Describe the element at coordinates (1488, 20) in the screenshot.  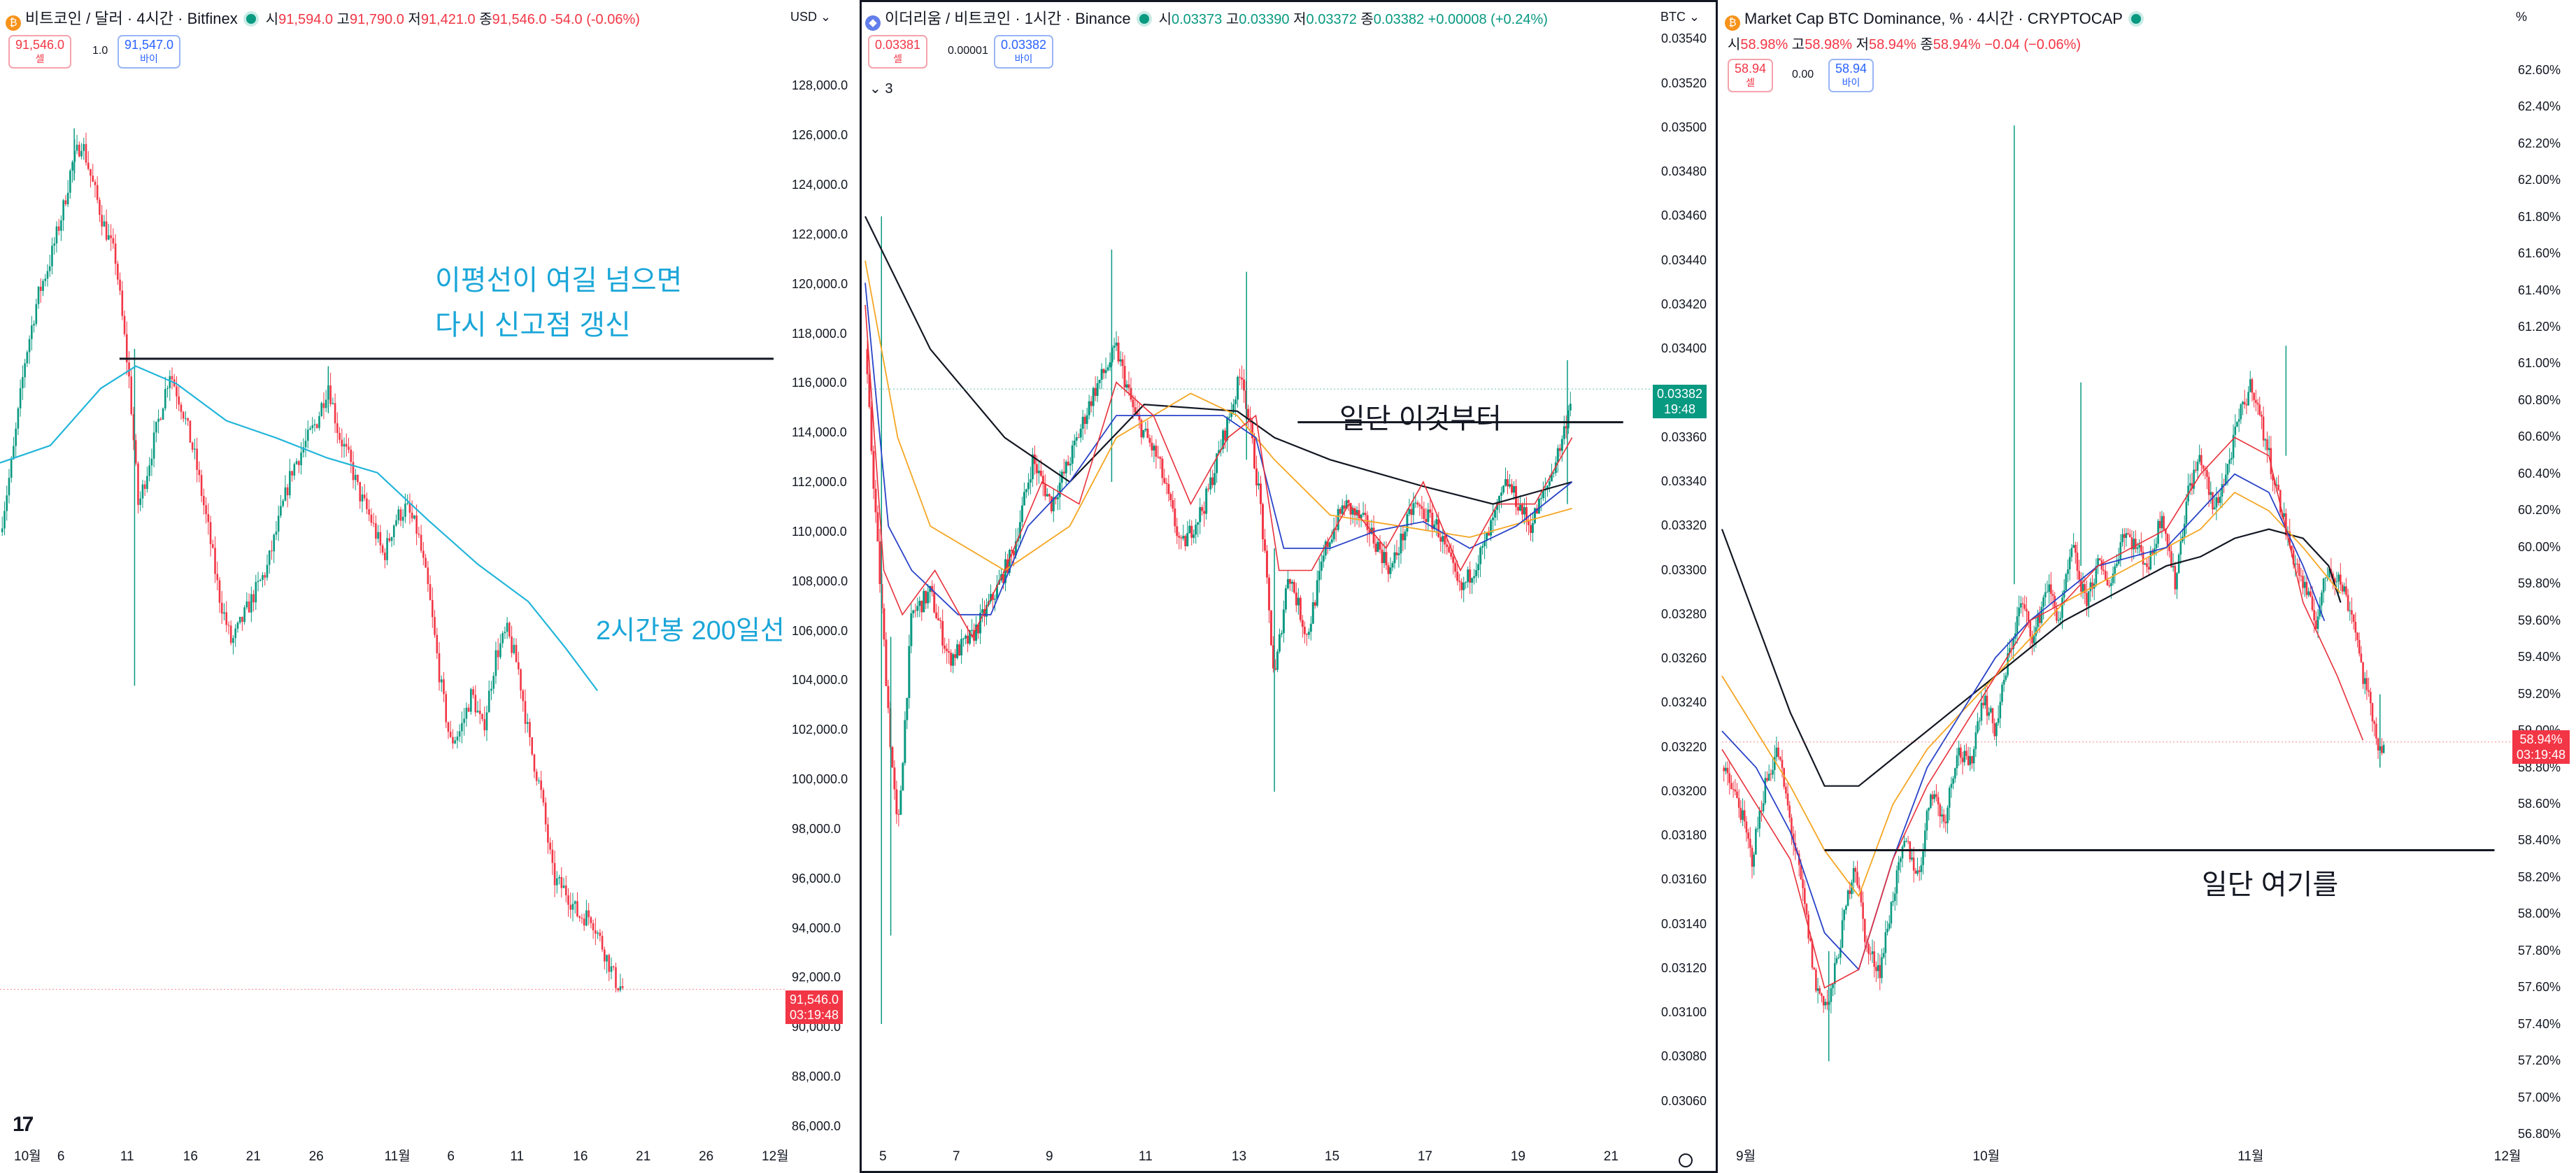
I see `ohlc-value: +0.00008 (+0.24%)` at that location.